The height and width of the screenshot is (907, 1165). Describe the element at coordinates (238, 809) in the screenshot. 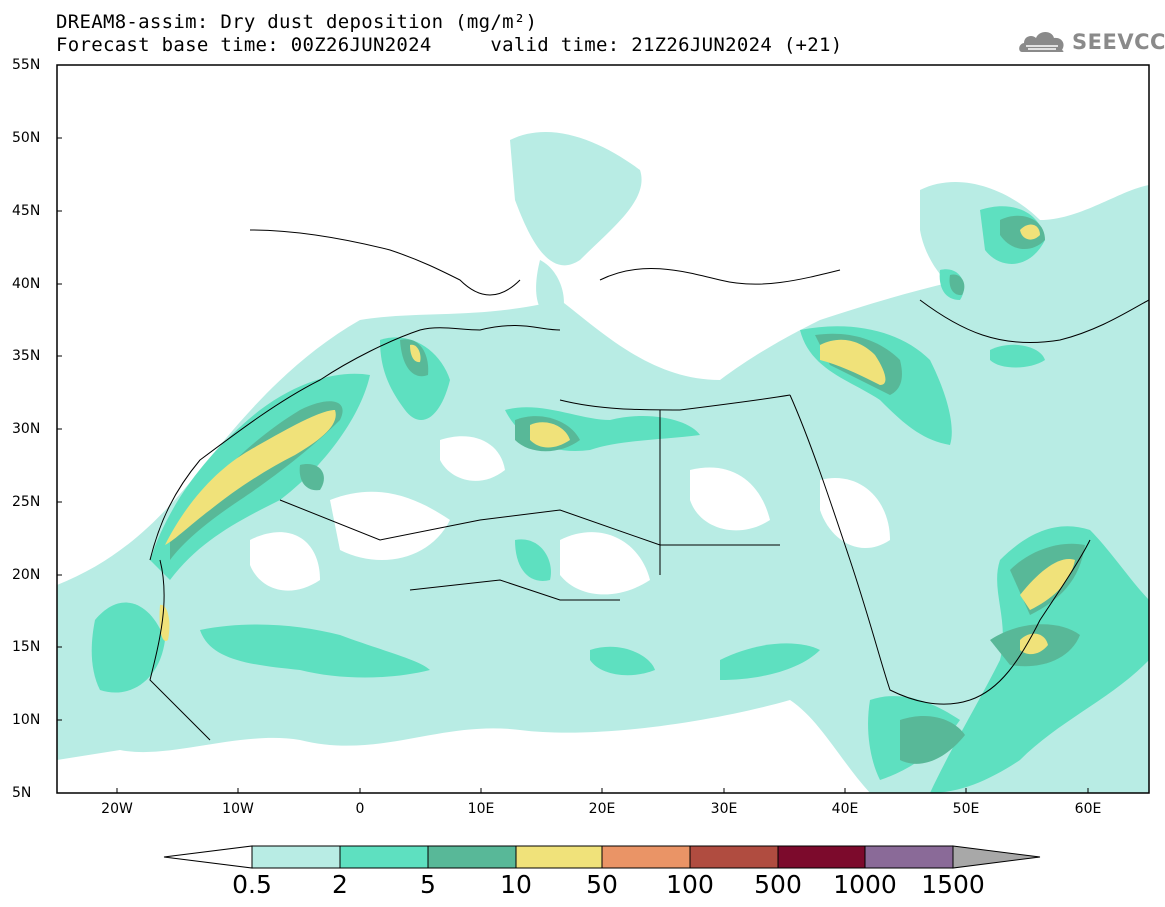

I see `lon-label: 10W` at that location.